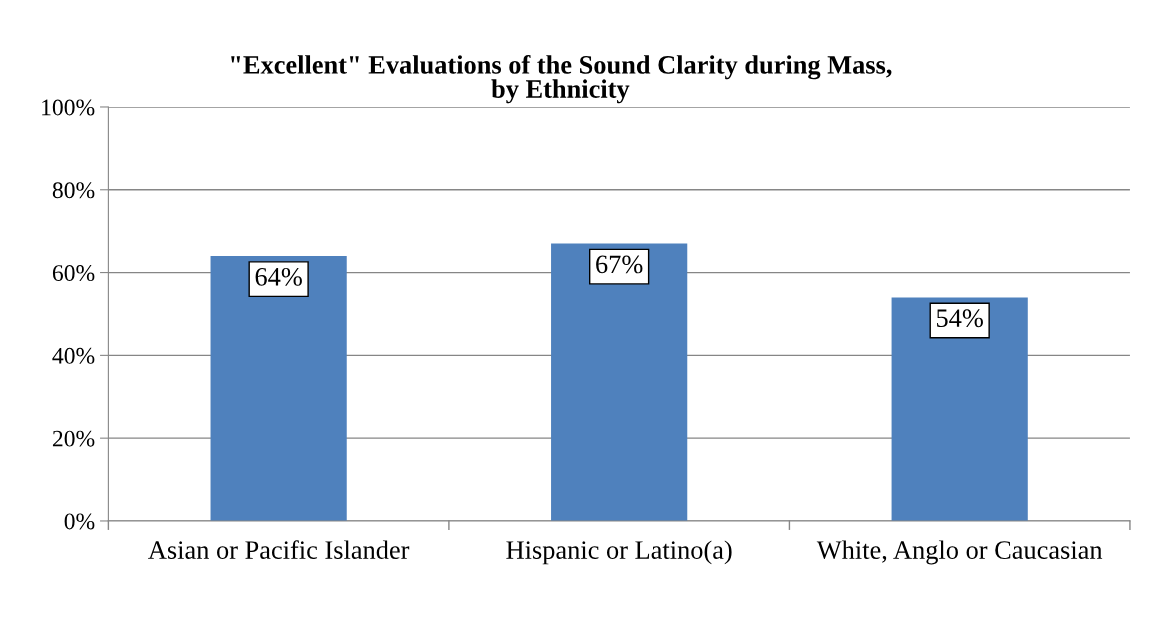 This screenshot has width=1153, height=633. I want to click on data-label: 67%, so click(619, 264).